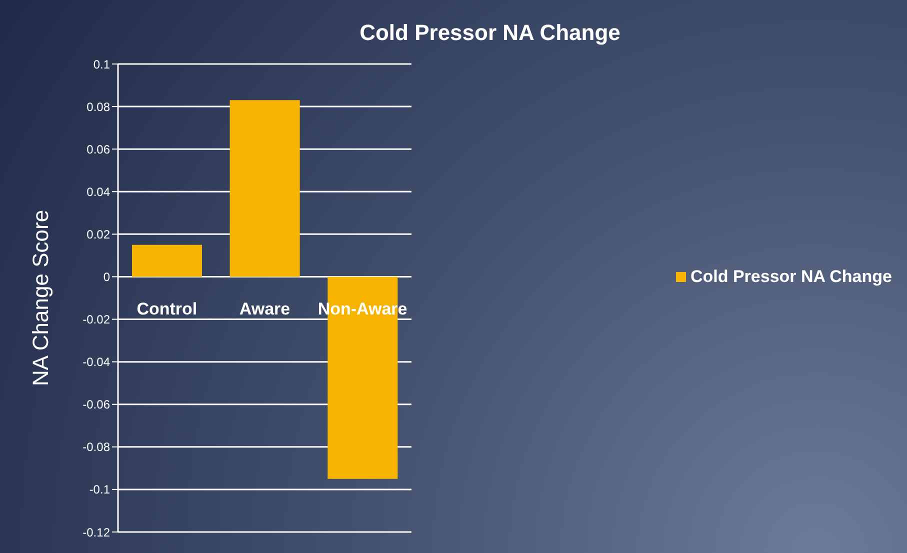 The height and width of the screenshot is (553, 907). Describe the element at coordinates (98, 107) in the screenshot. I see `y-tick-label: 0.08` at that location.